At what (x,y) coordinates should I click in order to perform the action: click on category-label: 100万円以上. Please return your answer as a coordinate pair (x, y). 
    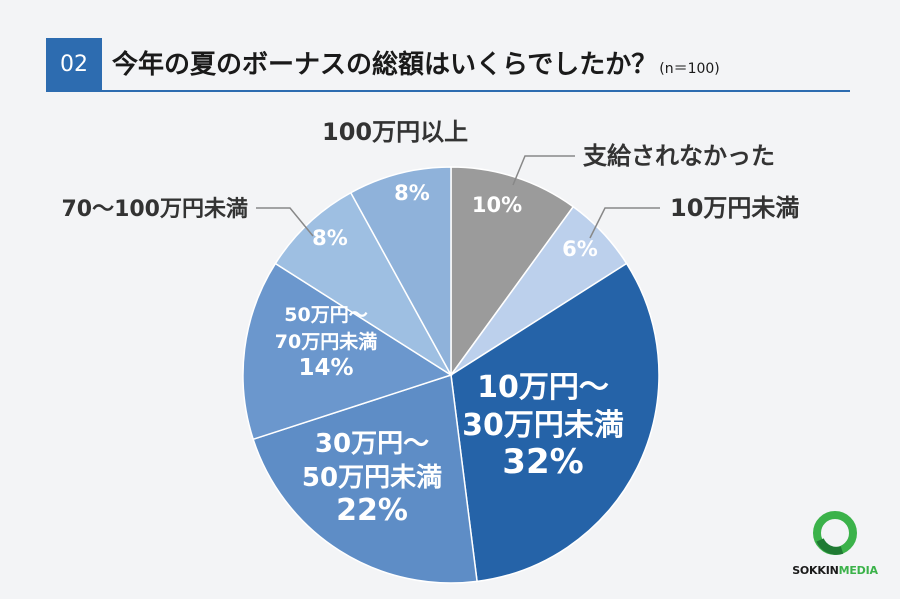
    Looking at the image, I should click on (395, 132).